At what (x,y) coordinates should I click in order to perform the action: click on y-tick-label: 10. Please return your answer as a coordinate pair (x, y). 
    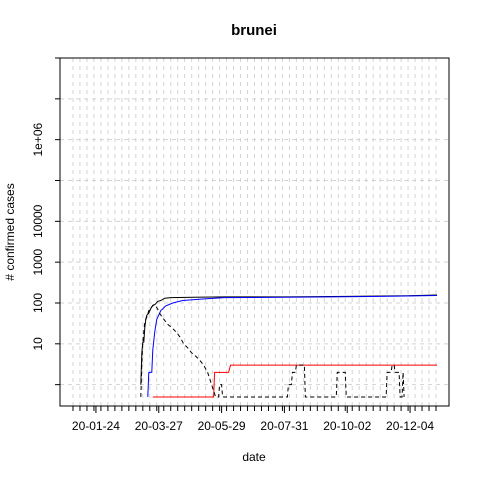
    Looking at the image, I should click on (38, 344).